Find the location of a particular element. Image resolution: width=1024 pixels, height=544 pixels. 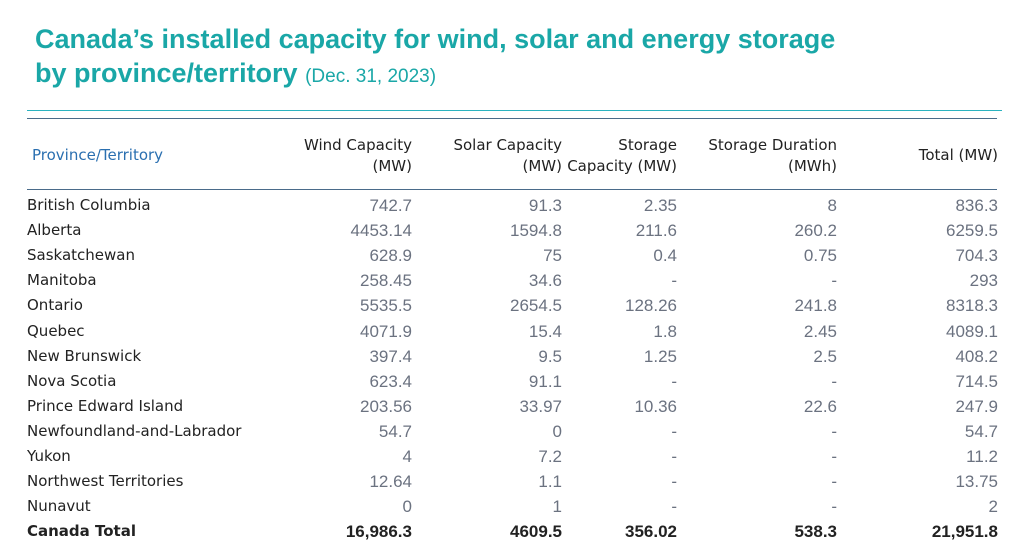

header-storage-line1: Storage is located at coordinates (647, 145).